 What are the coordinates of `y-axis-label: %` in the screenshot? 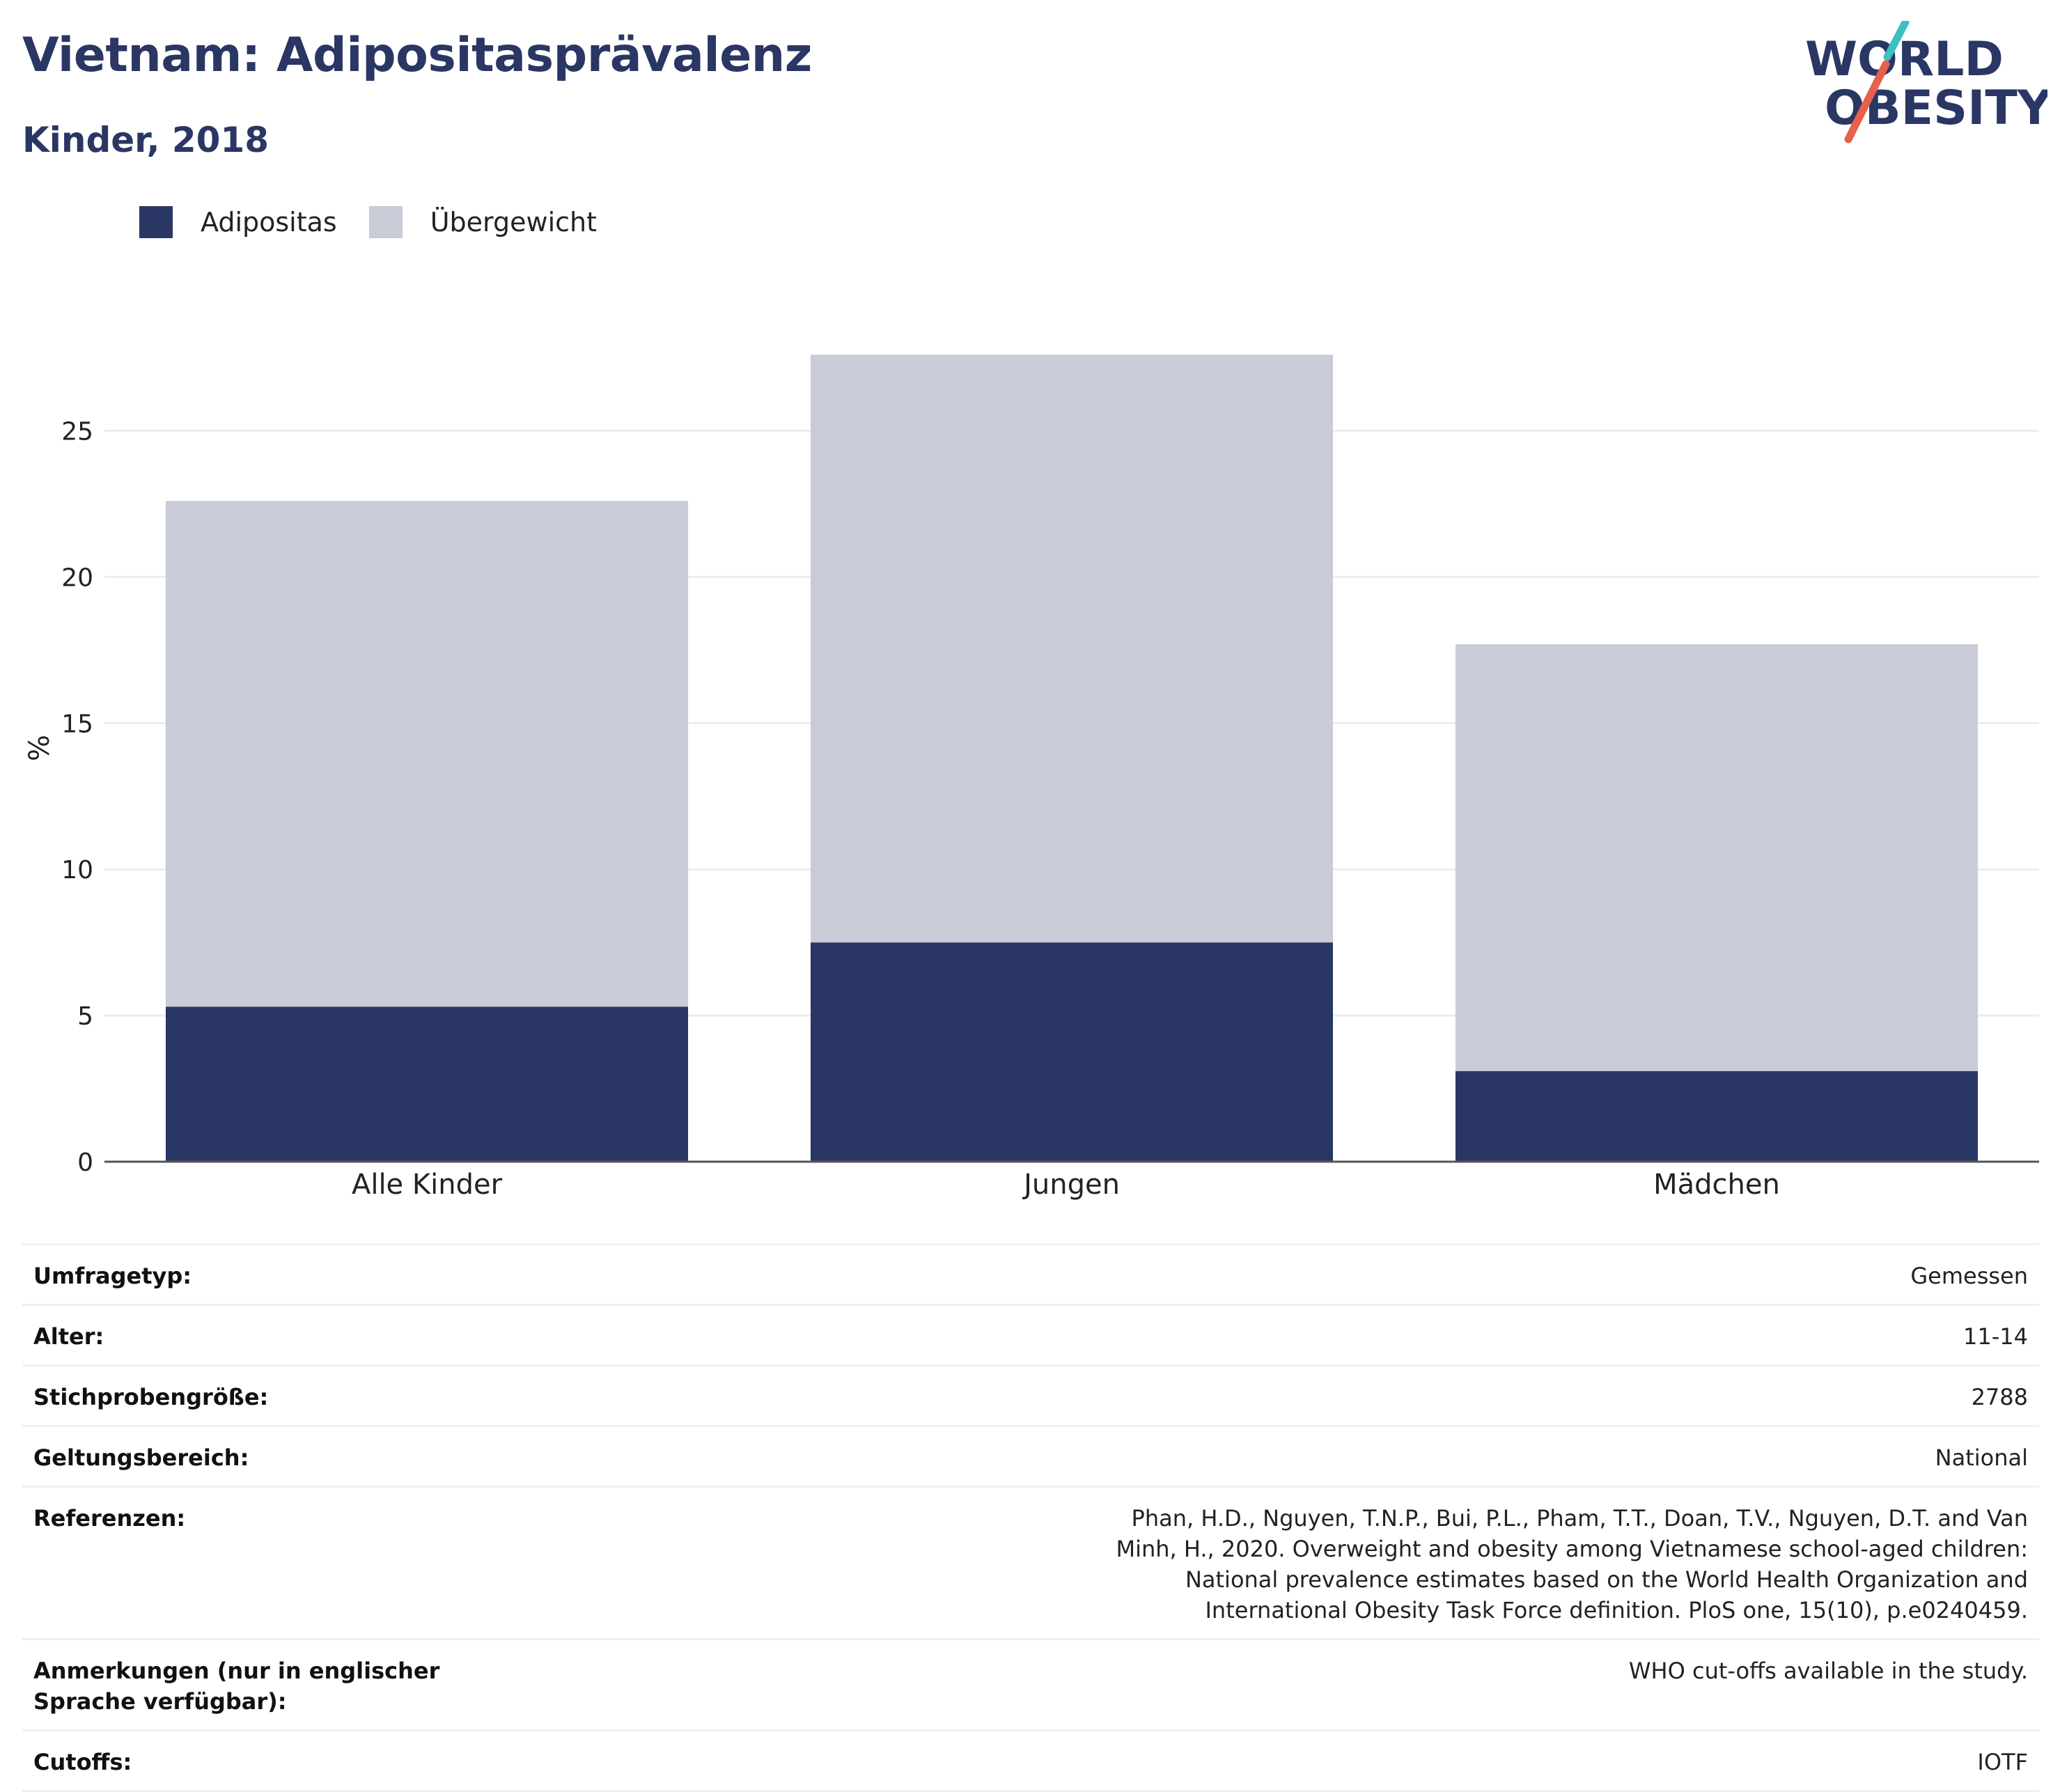 It's located at (40, 748).